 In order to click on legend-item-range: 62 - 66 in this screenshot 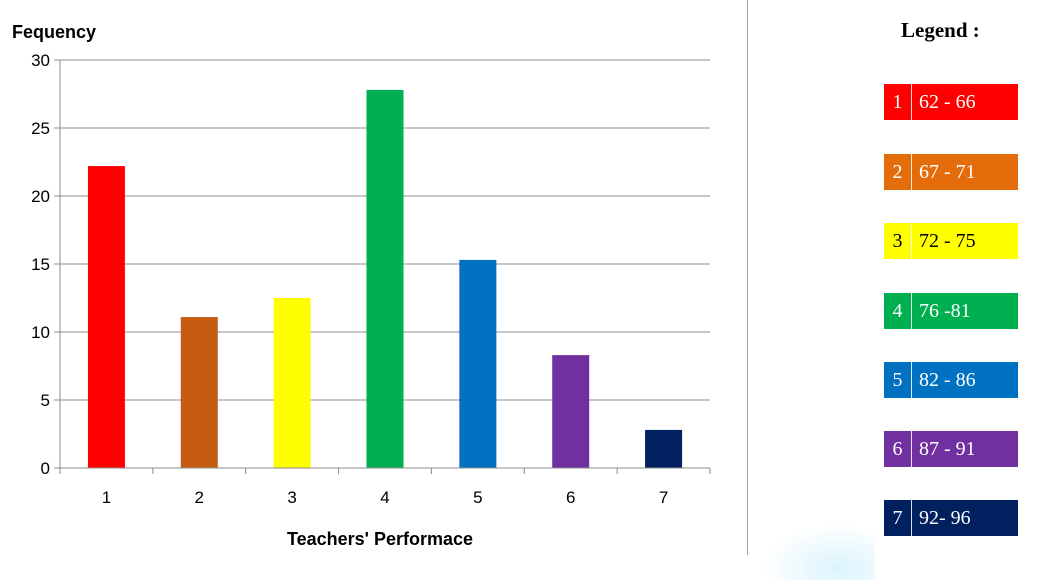, I will do `click(947, 101)`.